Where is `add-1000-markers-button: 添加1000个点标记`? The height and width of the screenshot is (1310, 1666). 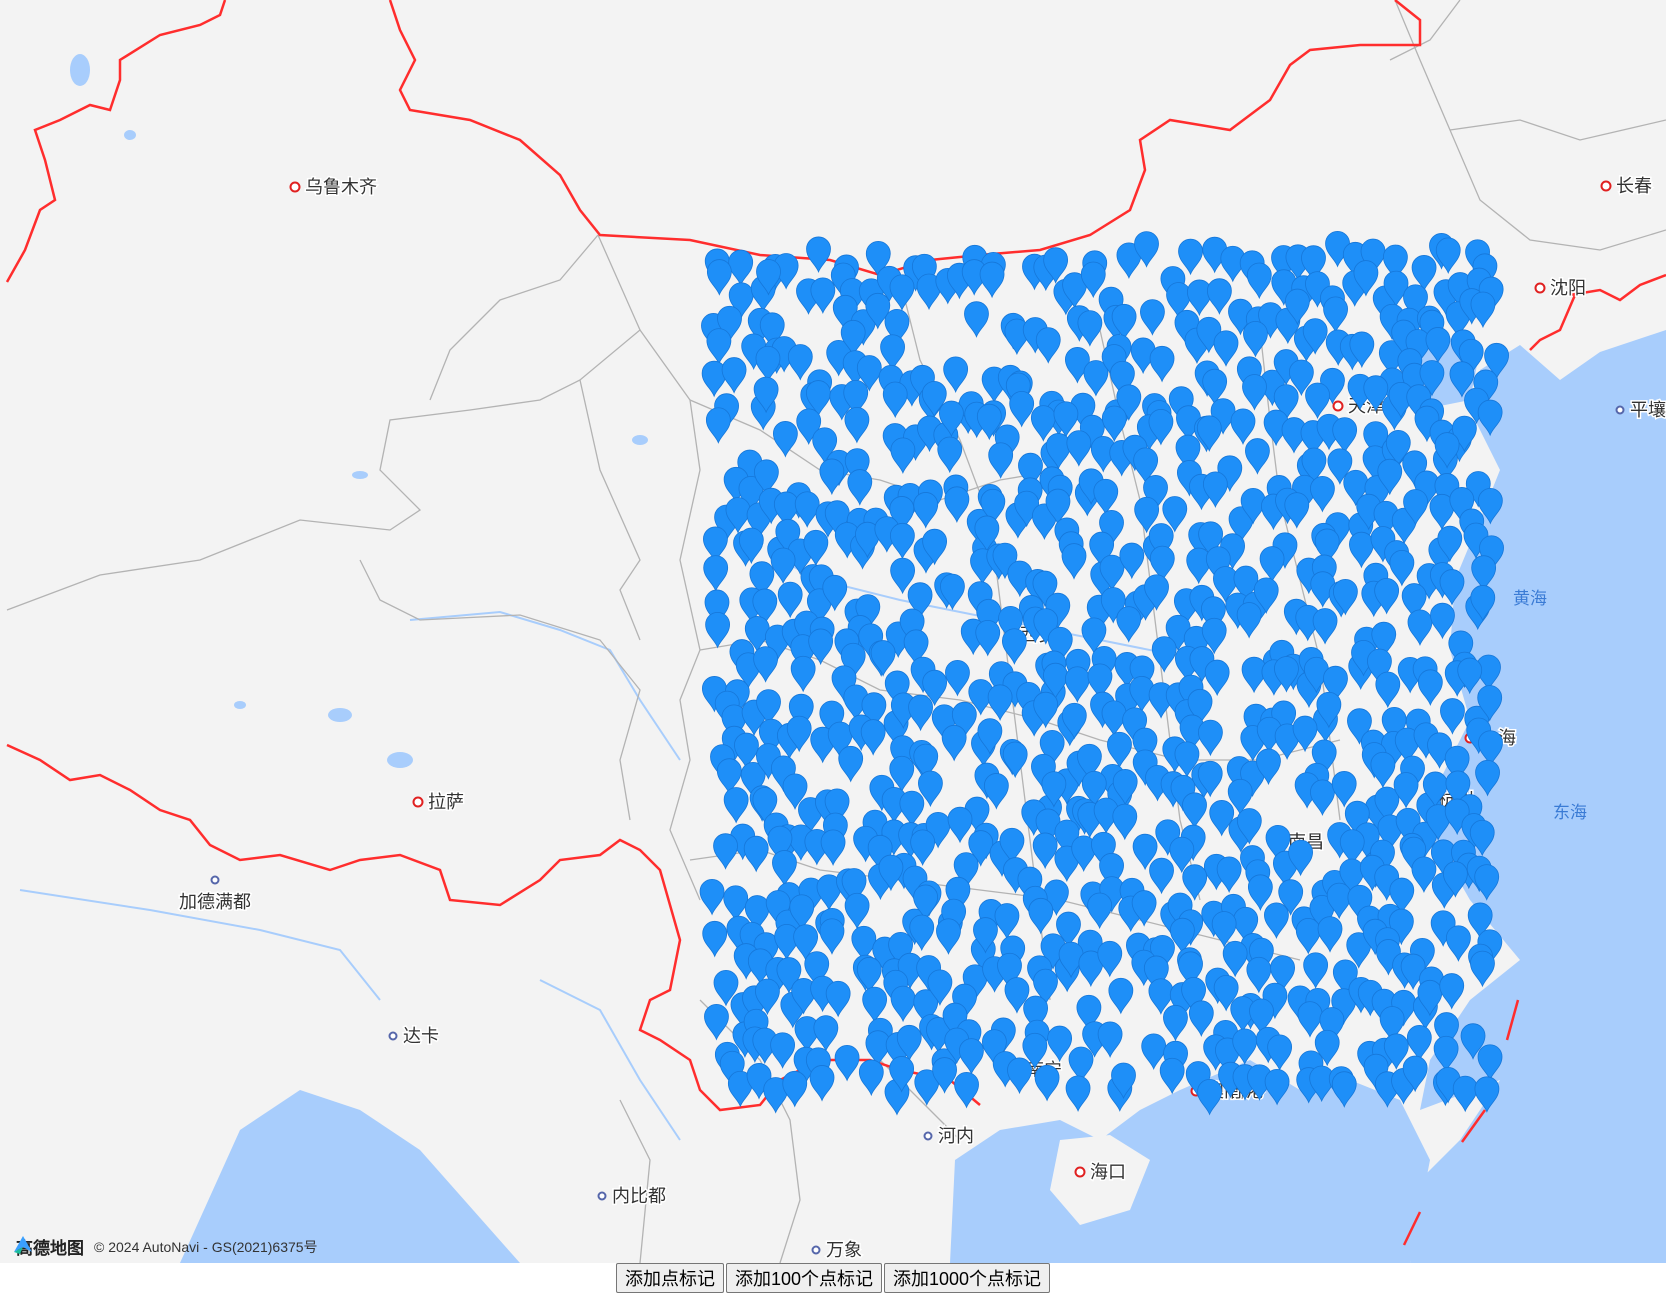 add-1000-markers-button: 添加1000个点标记 is located at coordinates (967, 1278).